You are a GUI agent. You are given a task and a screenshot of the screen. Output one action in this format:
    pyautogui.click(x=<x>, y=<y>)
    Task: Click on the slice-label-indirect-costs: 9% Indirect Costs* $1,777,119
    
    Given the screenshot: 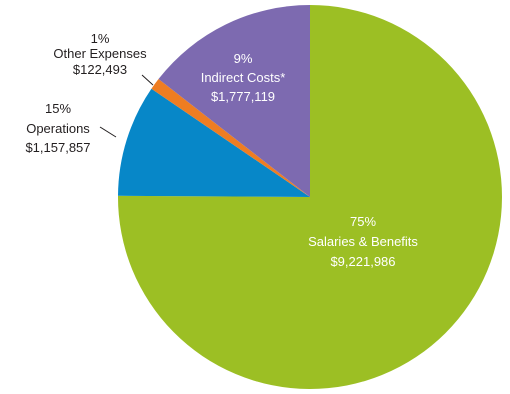 What is the action you would take?
    pyautogui.click(x=243, y=77)
    